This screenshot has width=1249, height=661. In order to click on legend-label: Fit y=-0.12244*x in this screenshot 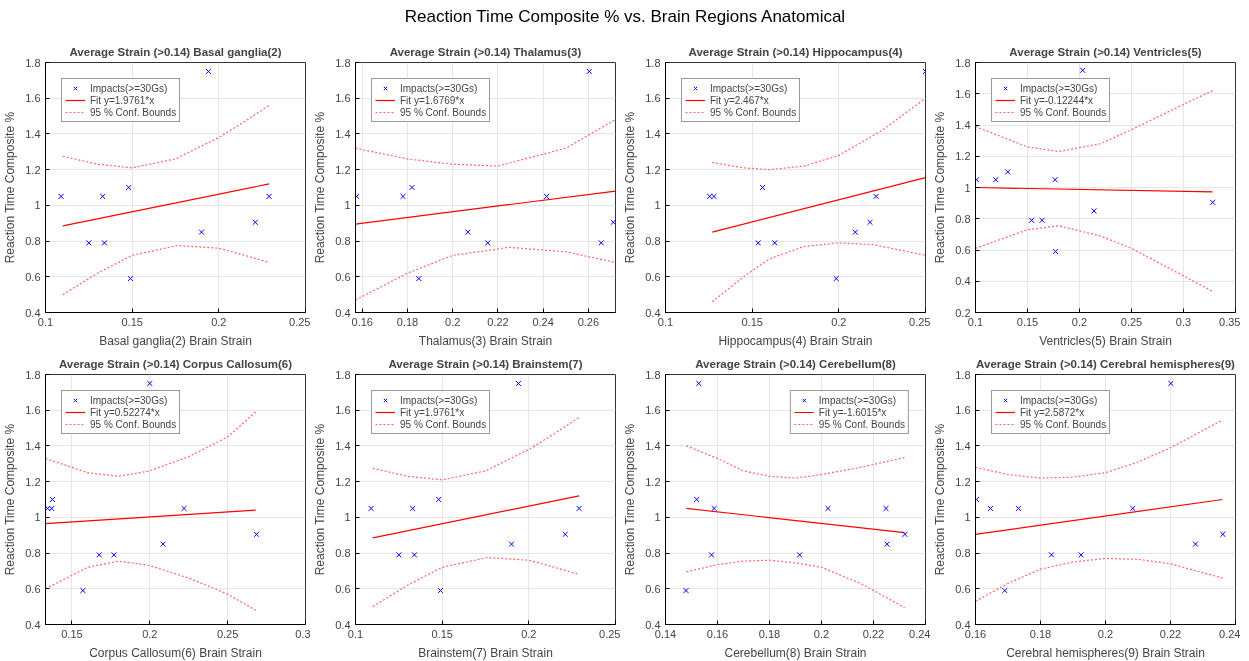, I will do `click(1057, 100)`.